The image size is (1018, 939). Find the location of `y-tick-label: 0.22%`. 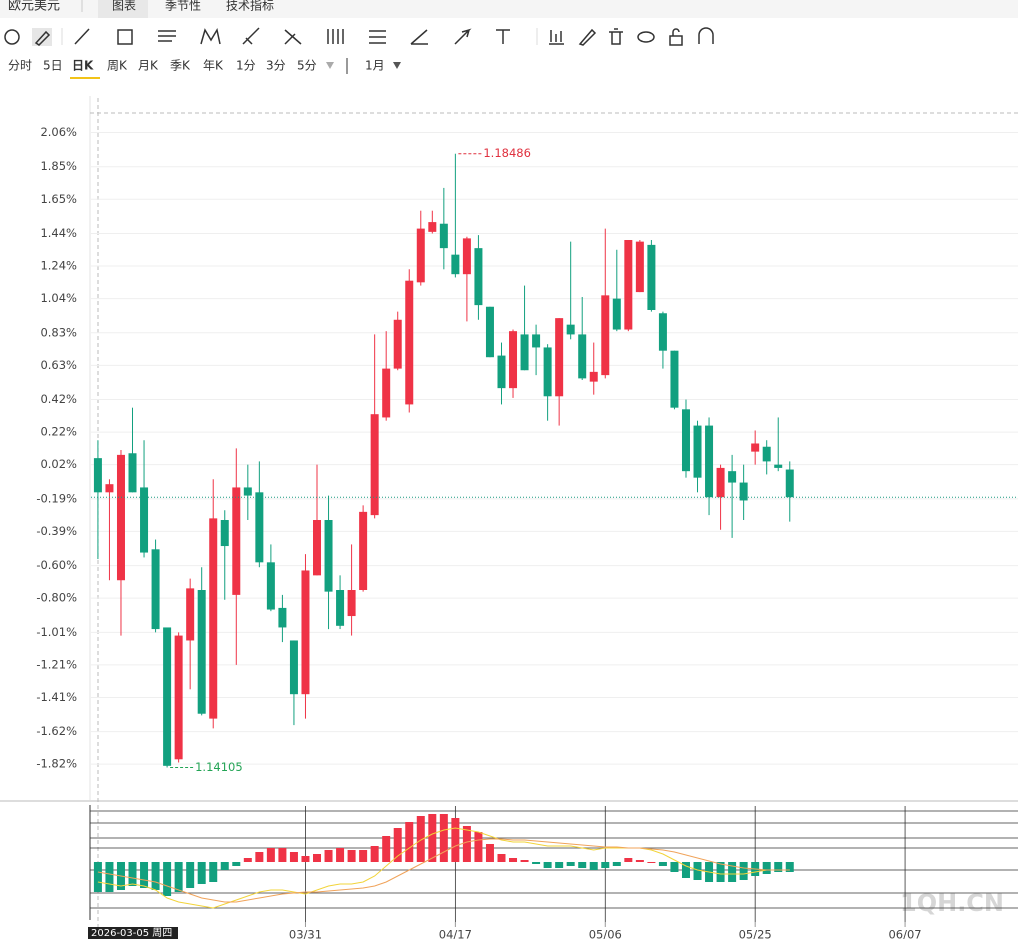

y-tick-label: 0.22% is located at coordinates (58, 432).